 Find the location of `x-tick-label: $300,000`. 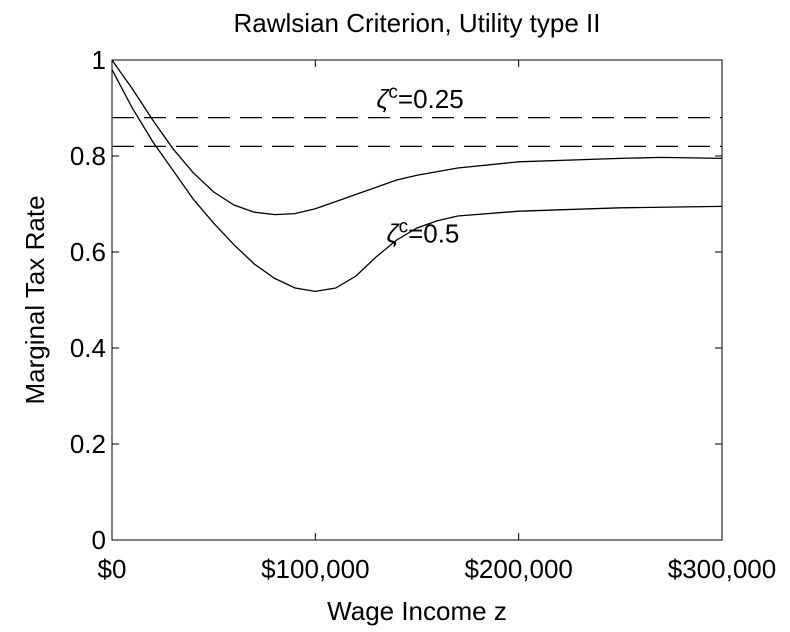

x-tick-label: $300,000 is located at coordinates (722, 569).